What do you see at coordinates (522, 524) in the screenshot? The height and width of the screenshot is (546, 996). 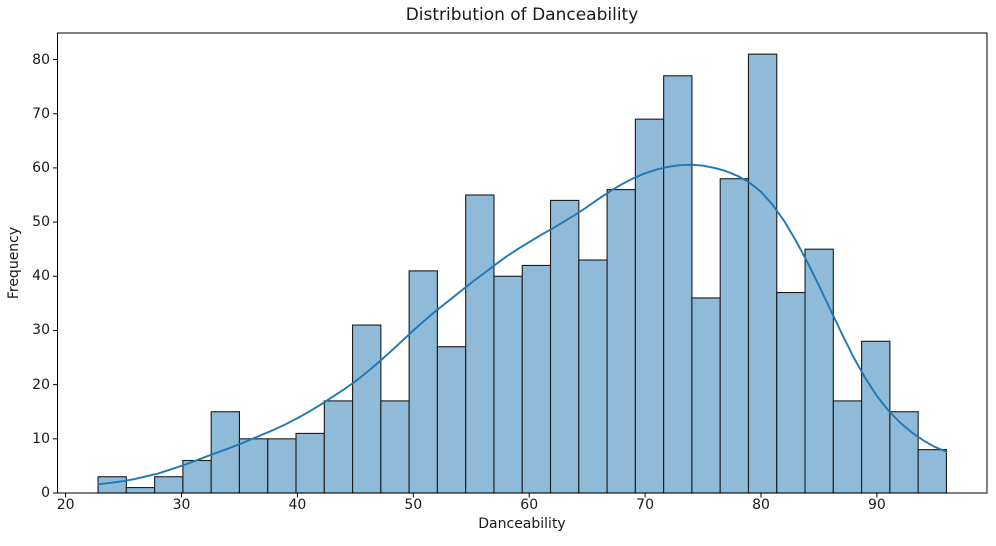 I see `x-axis-label: Danceability` at bounding box center [522, 524].